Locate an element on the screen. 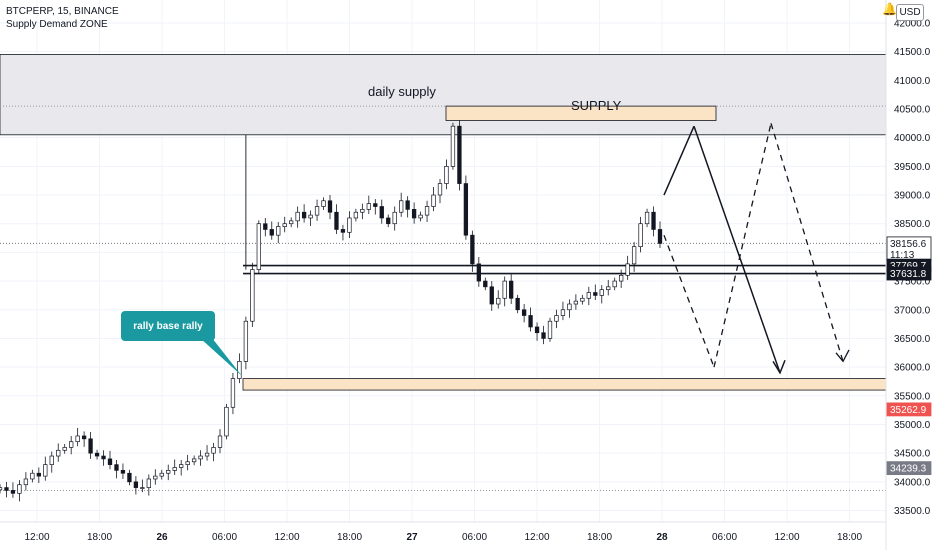 This screenshot has height=550, width=932. projection-paths is located at coordinates (756, 249).